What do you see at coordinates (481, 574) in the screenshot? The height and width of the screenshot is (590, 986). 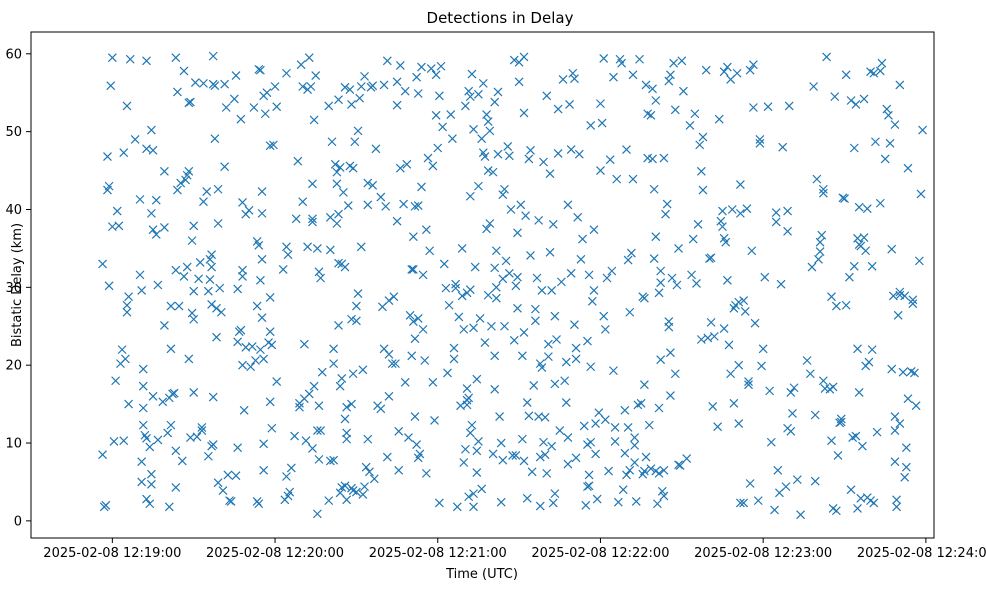 I see `x-axis-label: Time (UTC)` at bounding box center [481, 574].